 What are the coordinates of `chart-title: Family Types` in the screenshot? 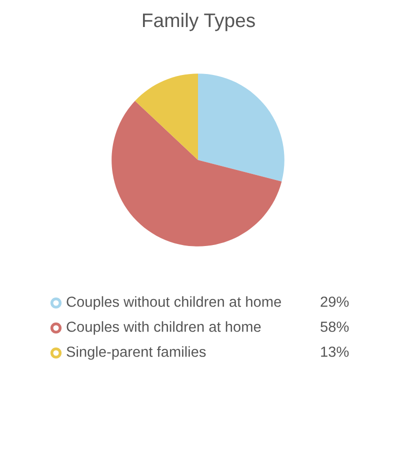 It's located at (199, 22).